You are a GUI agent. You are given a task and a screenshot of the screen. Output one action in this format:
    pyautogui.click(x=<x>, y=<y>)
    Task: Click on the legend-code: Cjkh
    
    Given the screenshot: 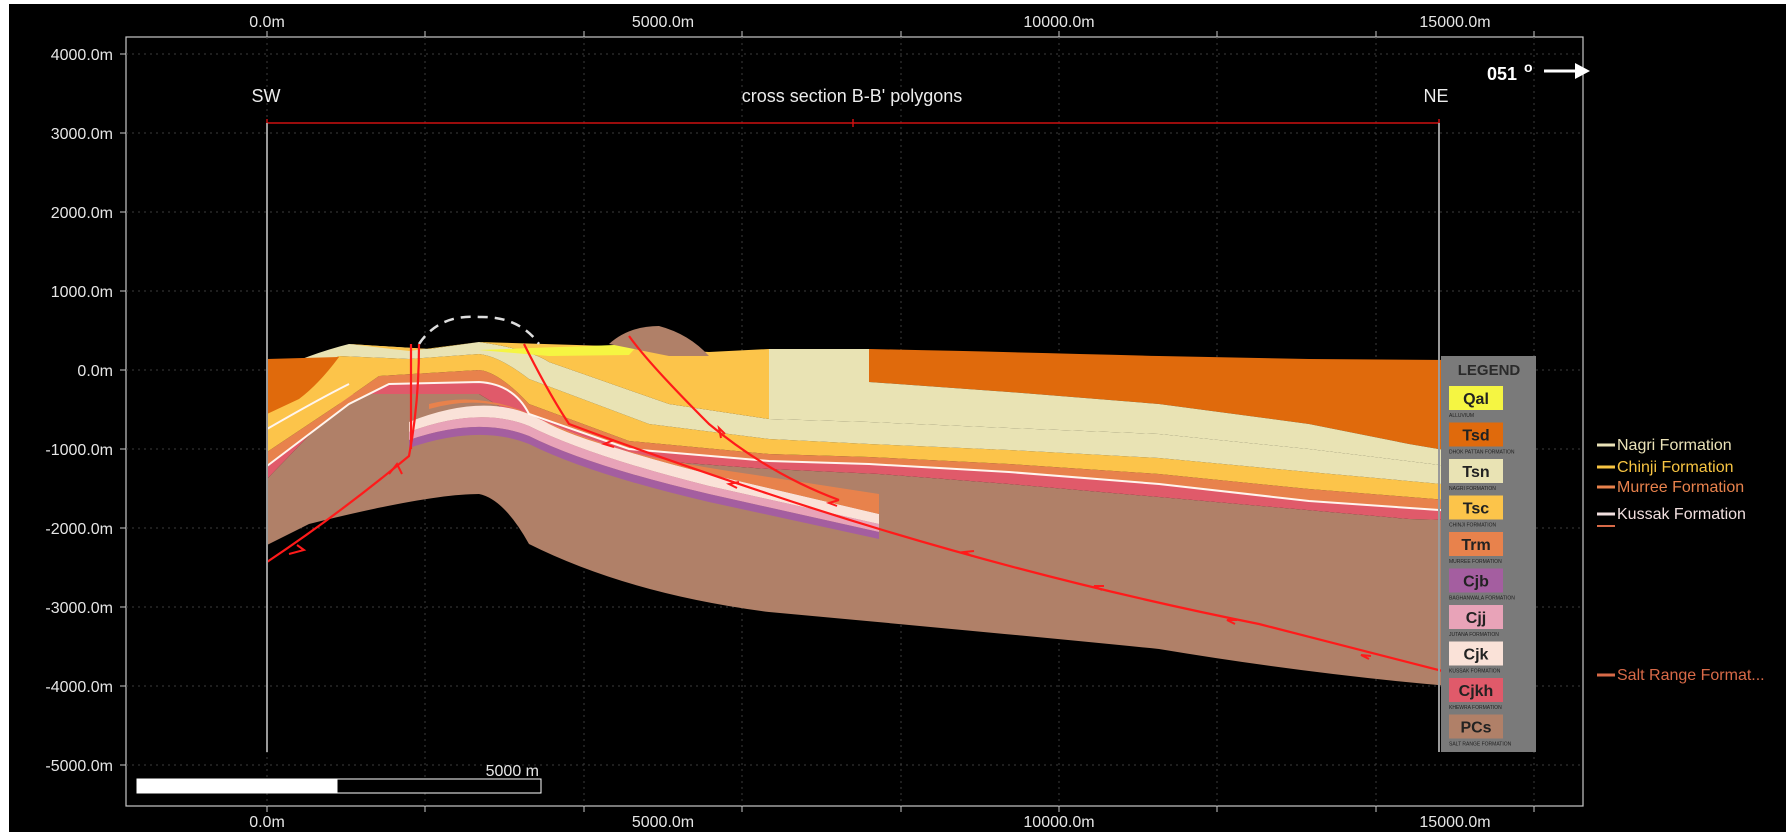 What is the action you would take?
    pyautogui.click(x=1476, y=691)
    